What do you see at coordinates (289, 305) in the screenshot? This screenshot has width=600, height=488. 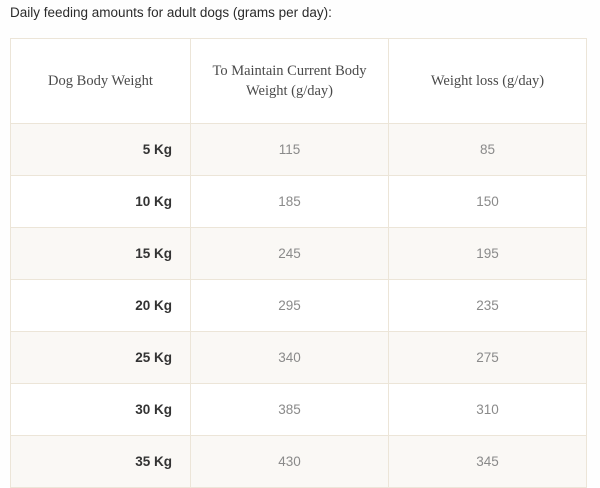 I see `cell-maintain-weight: 295` at bounding box center [289, 305].